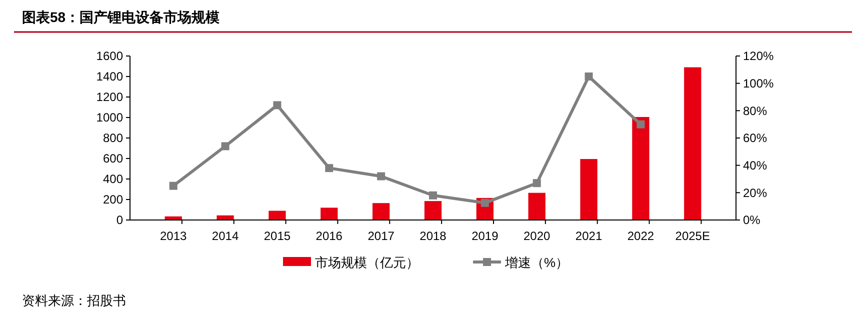  I want to click on y-tick-label: 1600, so click(110, 56).